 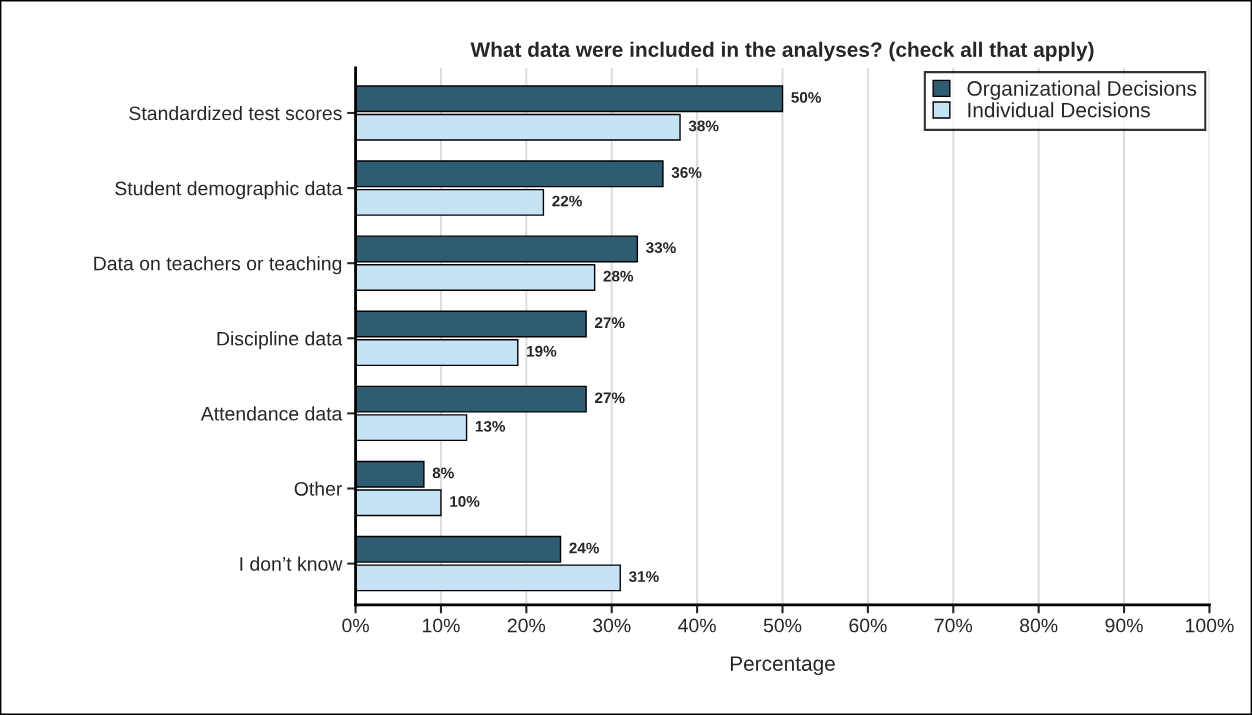 I want to click on data-label: 33%, so click(x=661, y=248).